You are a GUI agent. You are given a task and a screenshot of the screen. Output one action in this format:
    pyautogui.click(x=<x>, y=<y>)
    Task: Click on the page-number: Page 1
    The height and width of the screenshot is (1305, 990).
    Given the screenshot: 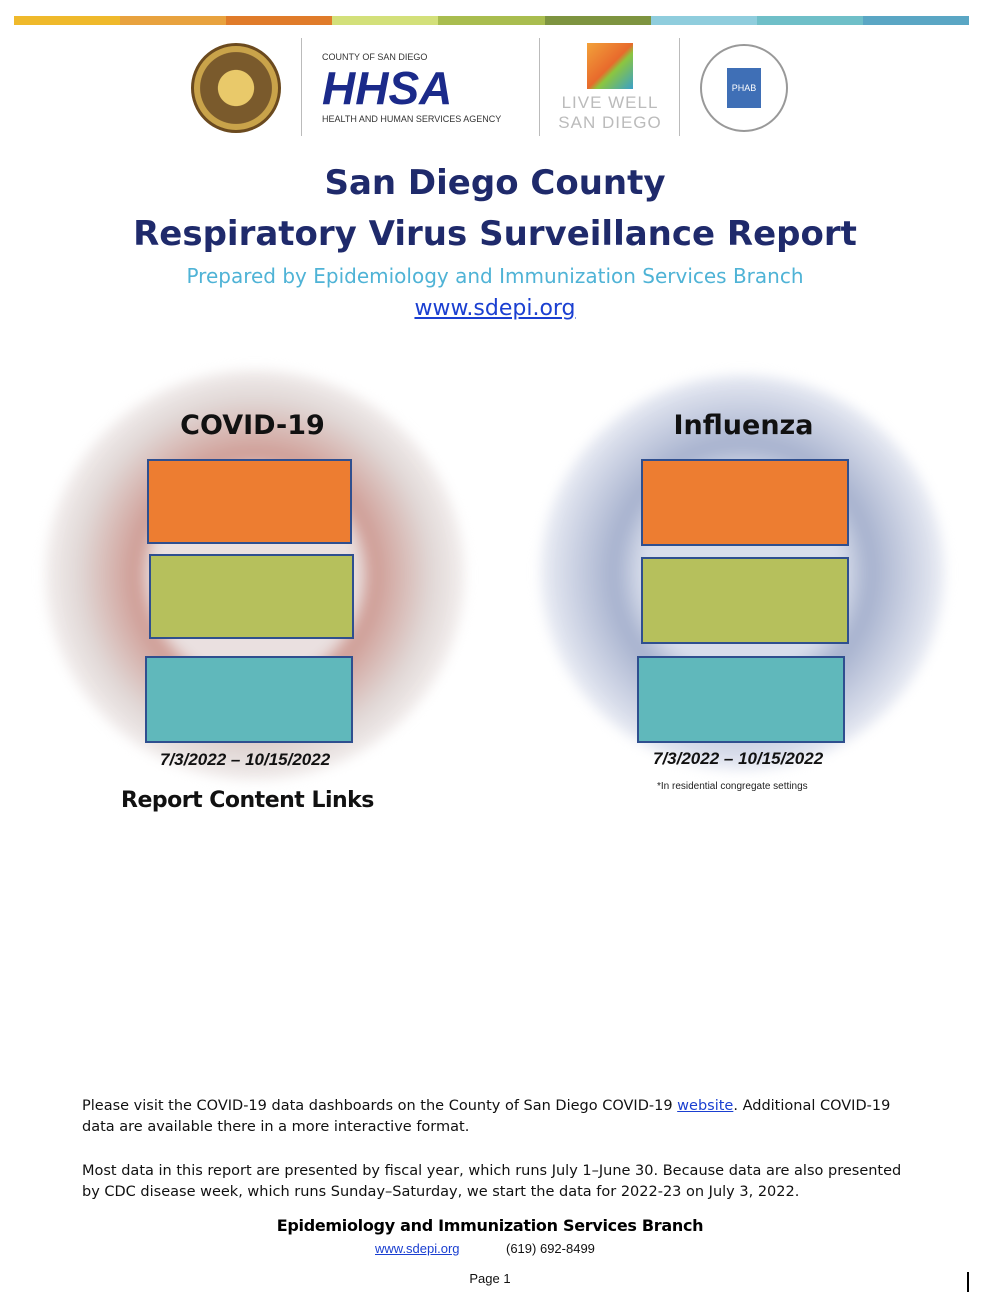 What is the action you would take?
    pyautogui.click(x=490, y=1278)
    